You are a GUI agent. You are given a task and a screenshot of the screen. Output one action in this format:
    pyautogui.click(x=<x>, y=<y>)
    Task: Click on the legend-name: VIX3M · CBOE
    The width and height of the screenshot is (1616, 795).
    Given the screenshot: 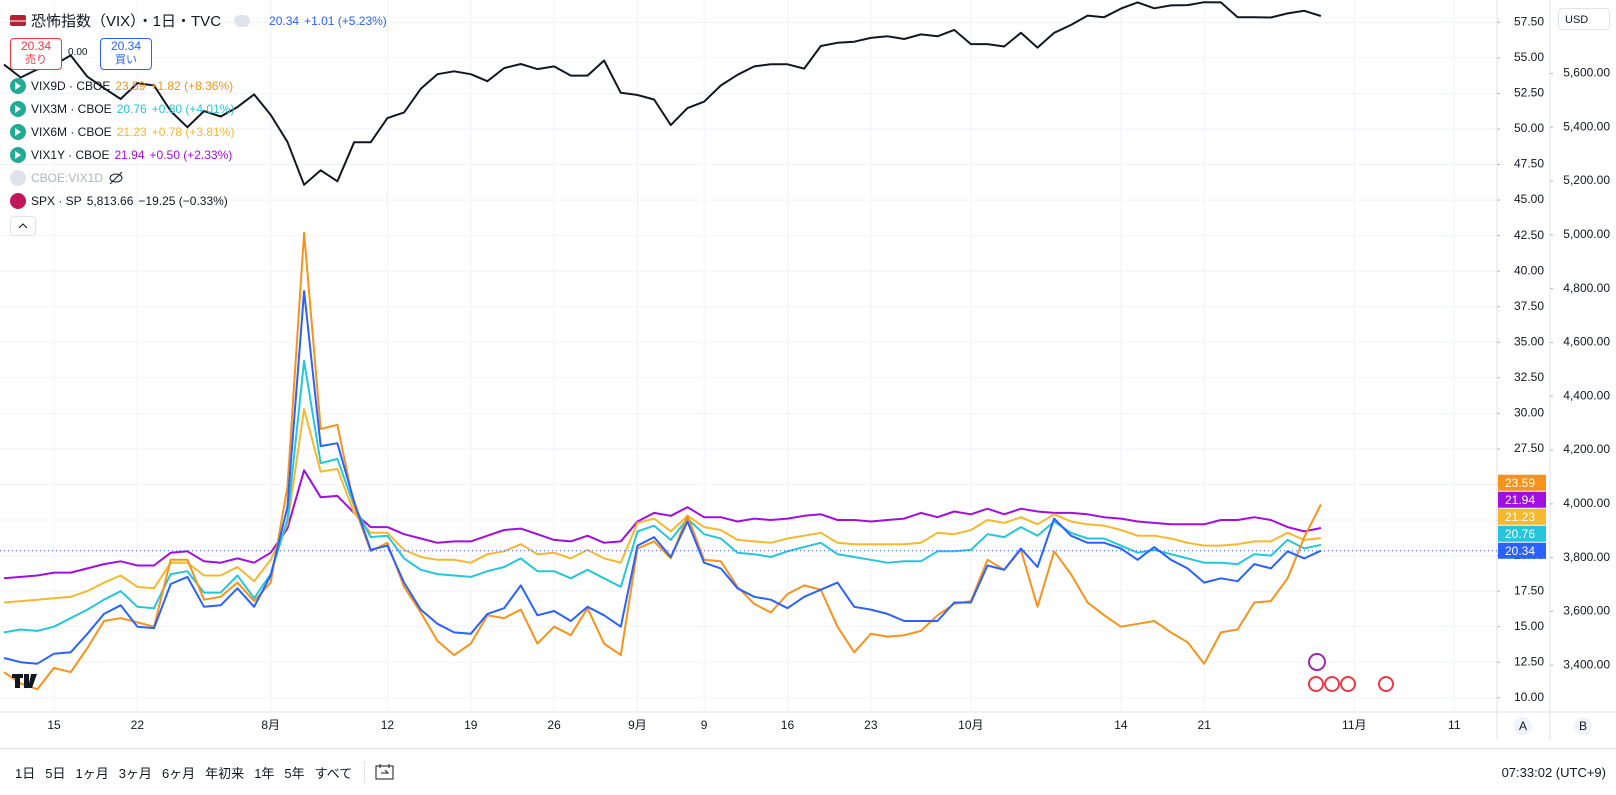 What is the action you would take?
    pyautogui.click(x=71, y=109)
    